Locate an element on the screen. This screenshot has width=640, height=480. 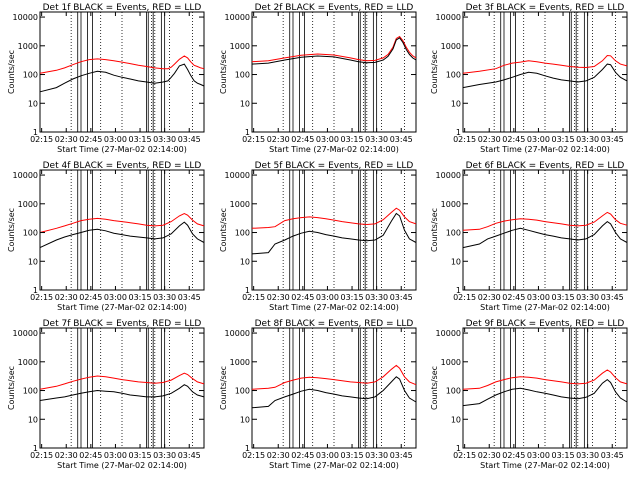
panel-title: Det 2f BLACK = Events, RED = LLD is located at coordinates (334, 8).